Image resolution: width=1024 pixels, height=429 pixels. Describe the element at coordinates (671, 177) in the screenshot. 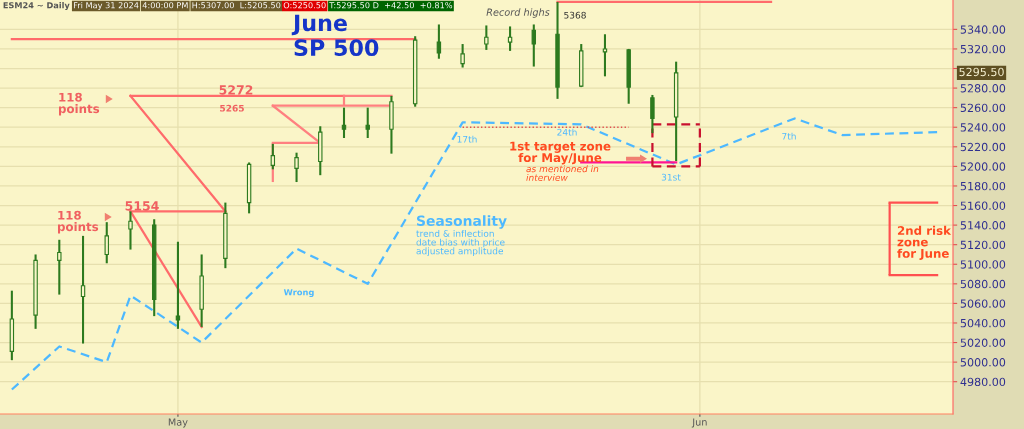

I see `annotation: 31st` at that location.